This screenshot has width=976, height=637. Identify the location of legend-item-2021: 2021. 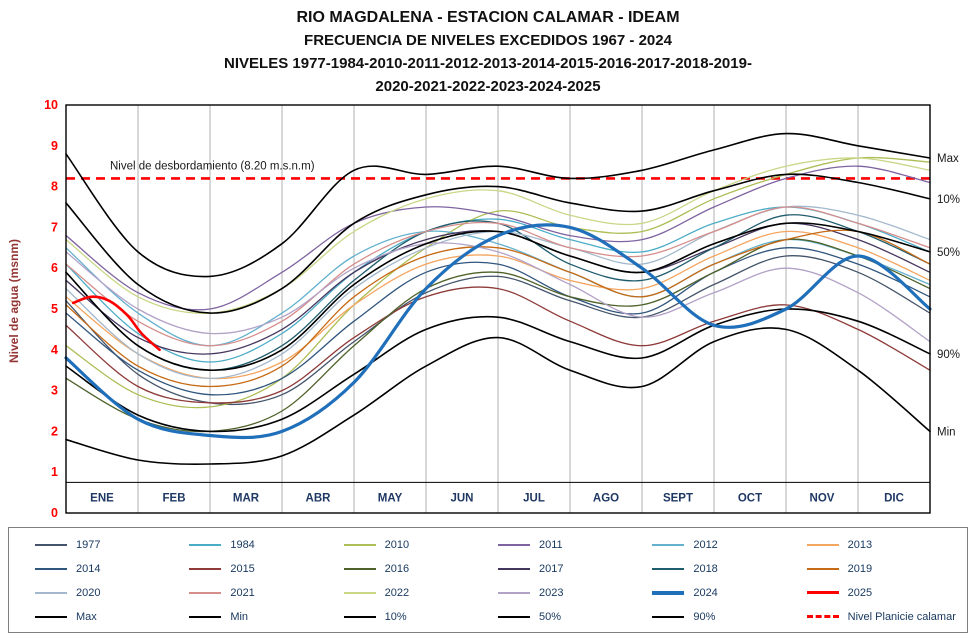
(264, 592).